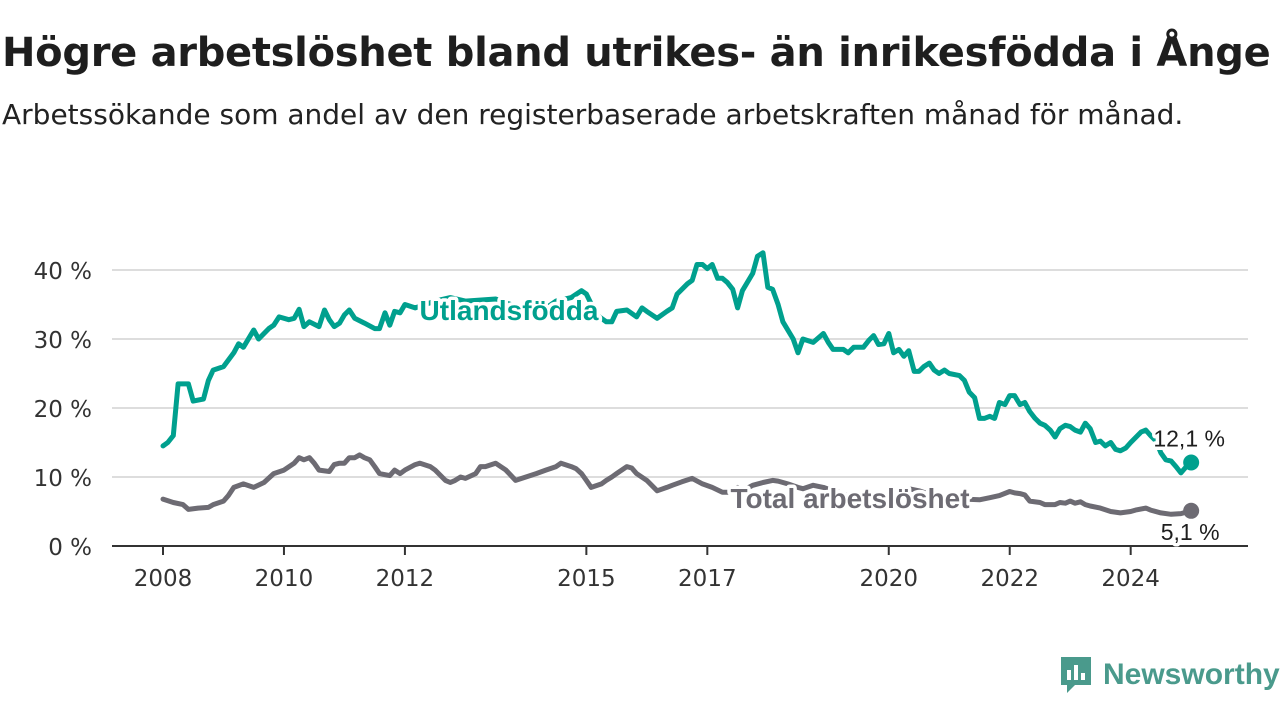  I want to click on y-tick-label: 30 %, so click(63, 341).